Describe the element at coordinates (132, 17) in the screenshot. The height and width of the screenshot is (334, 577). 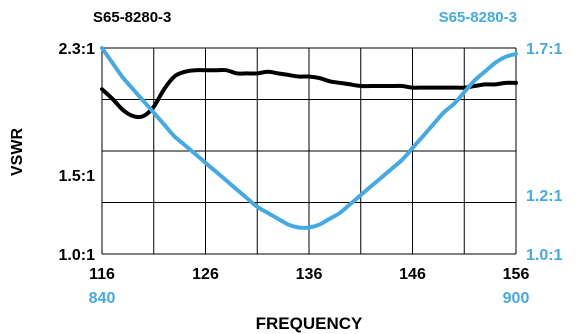
I see `legend-series-black: S65-8280-3` at that location.